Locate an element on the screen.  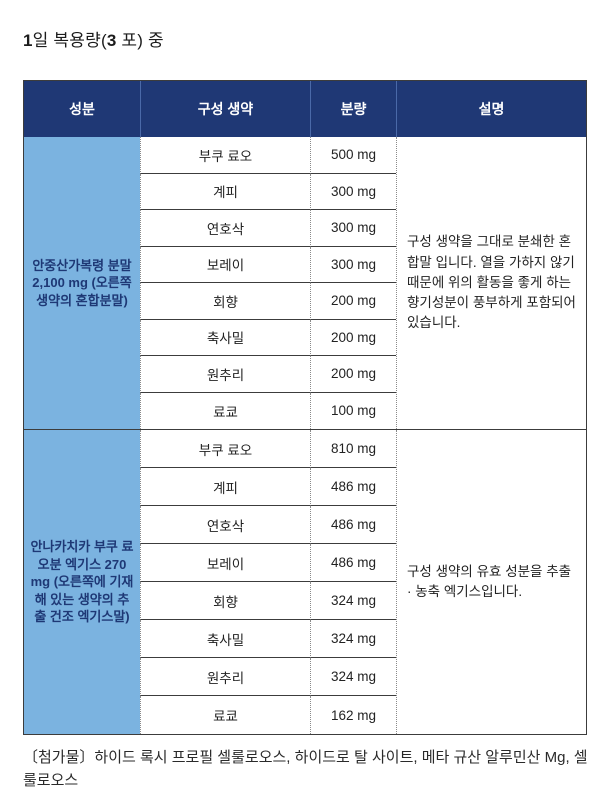
header-description: 설명 is located at coordinates (491, 109).